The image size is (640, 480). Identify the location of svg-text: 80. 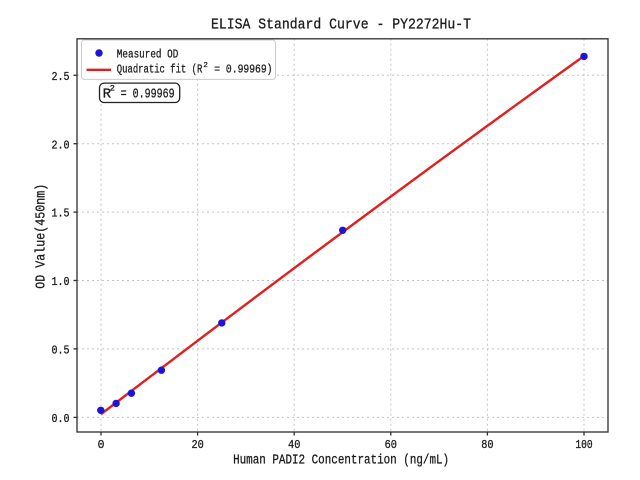
(487, 445).